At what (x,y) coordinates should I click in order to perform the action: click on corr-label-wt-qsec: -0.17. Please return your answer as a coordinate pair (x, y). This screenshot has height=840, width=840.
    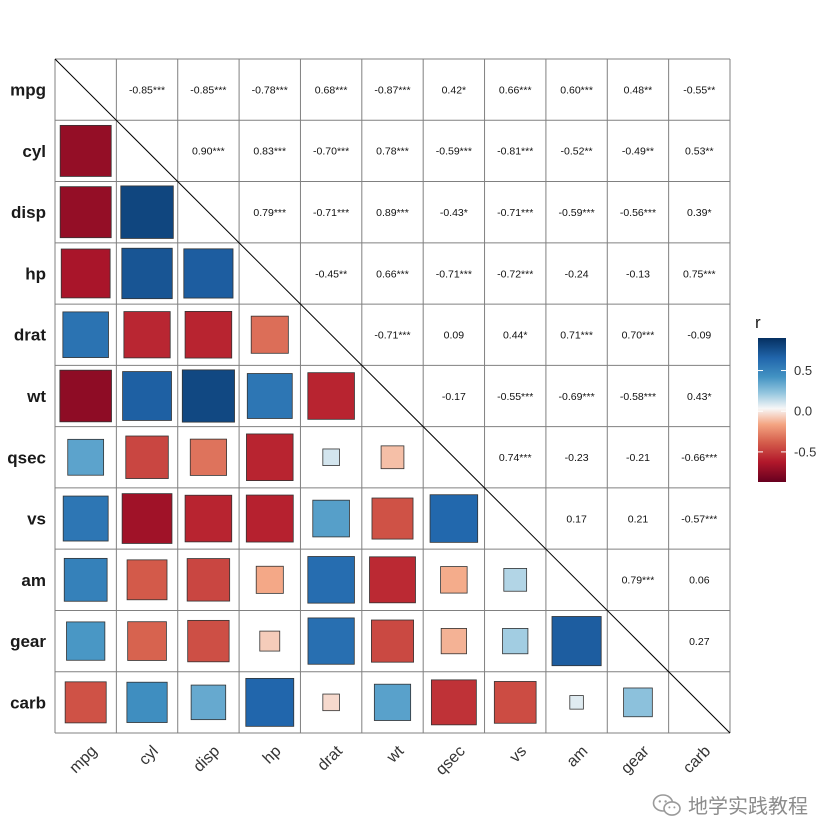
    Looking at the image, I should click on (454, 397).